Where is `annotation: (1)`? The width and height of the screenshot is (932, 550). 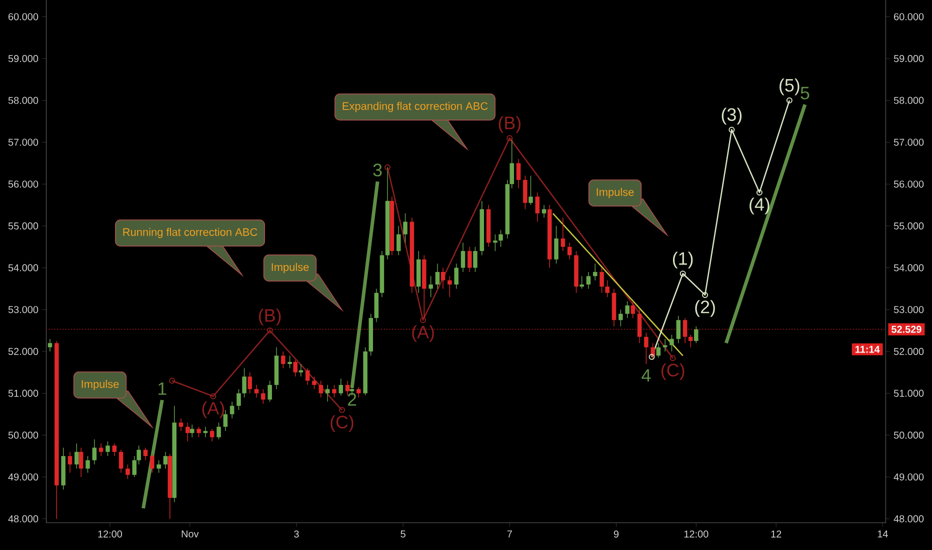
annotation: (1) is located at coordinates (682, 260).